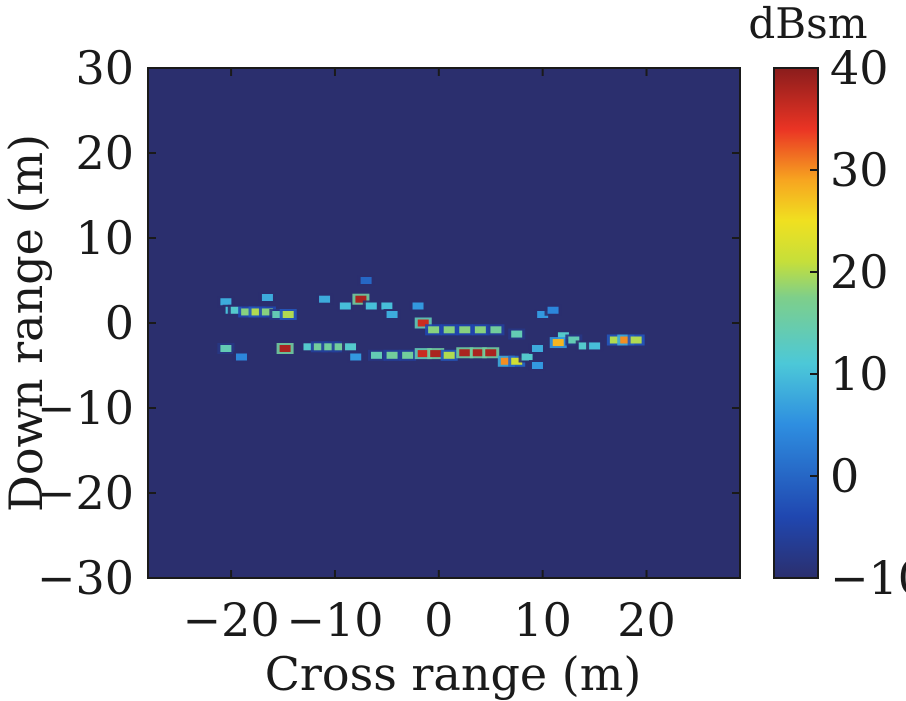  I want to click on colorbar-tick-label: −10, so click(868, 578).